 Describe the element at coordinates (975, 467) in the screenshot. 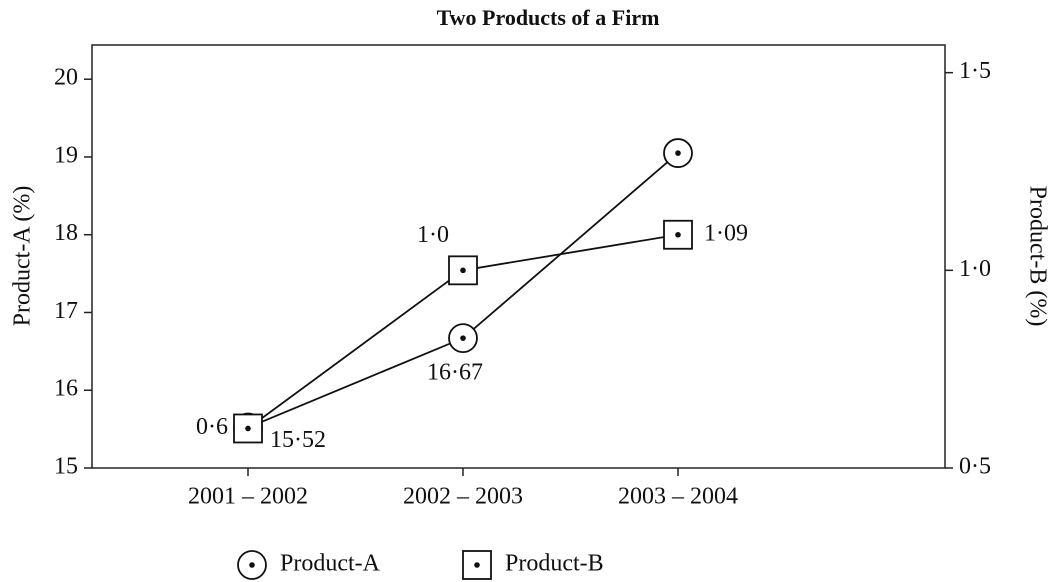

I see `y2-tick-label: 0·5` at that location.